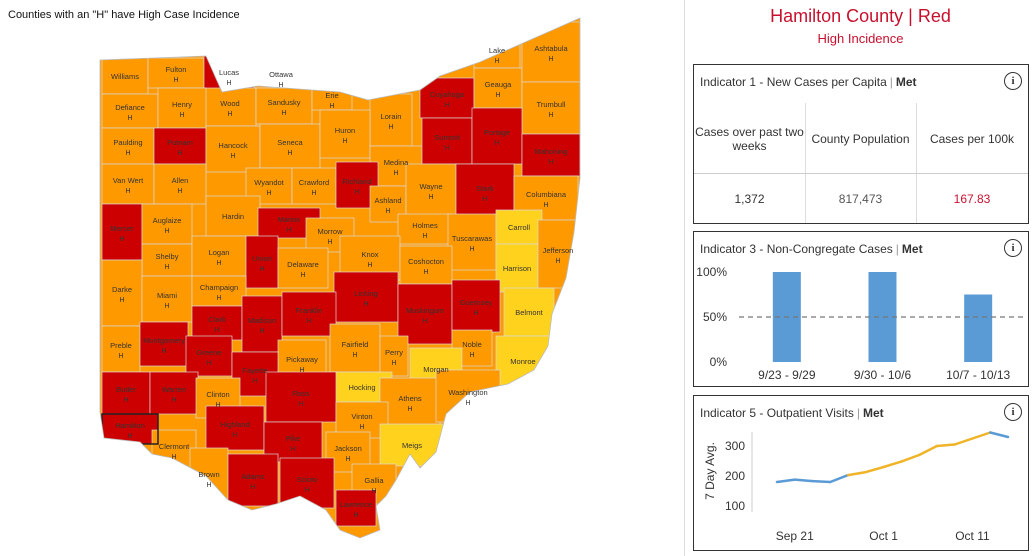  Describe the element at coordinates (356, 508) in the screenshot. I see `county-lawrence` at that location.